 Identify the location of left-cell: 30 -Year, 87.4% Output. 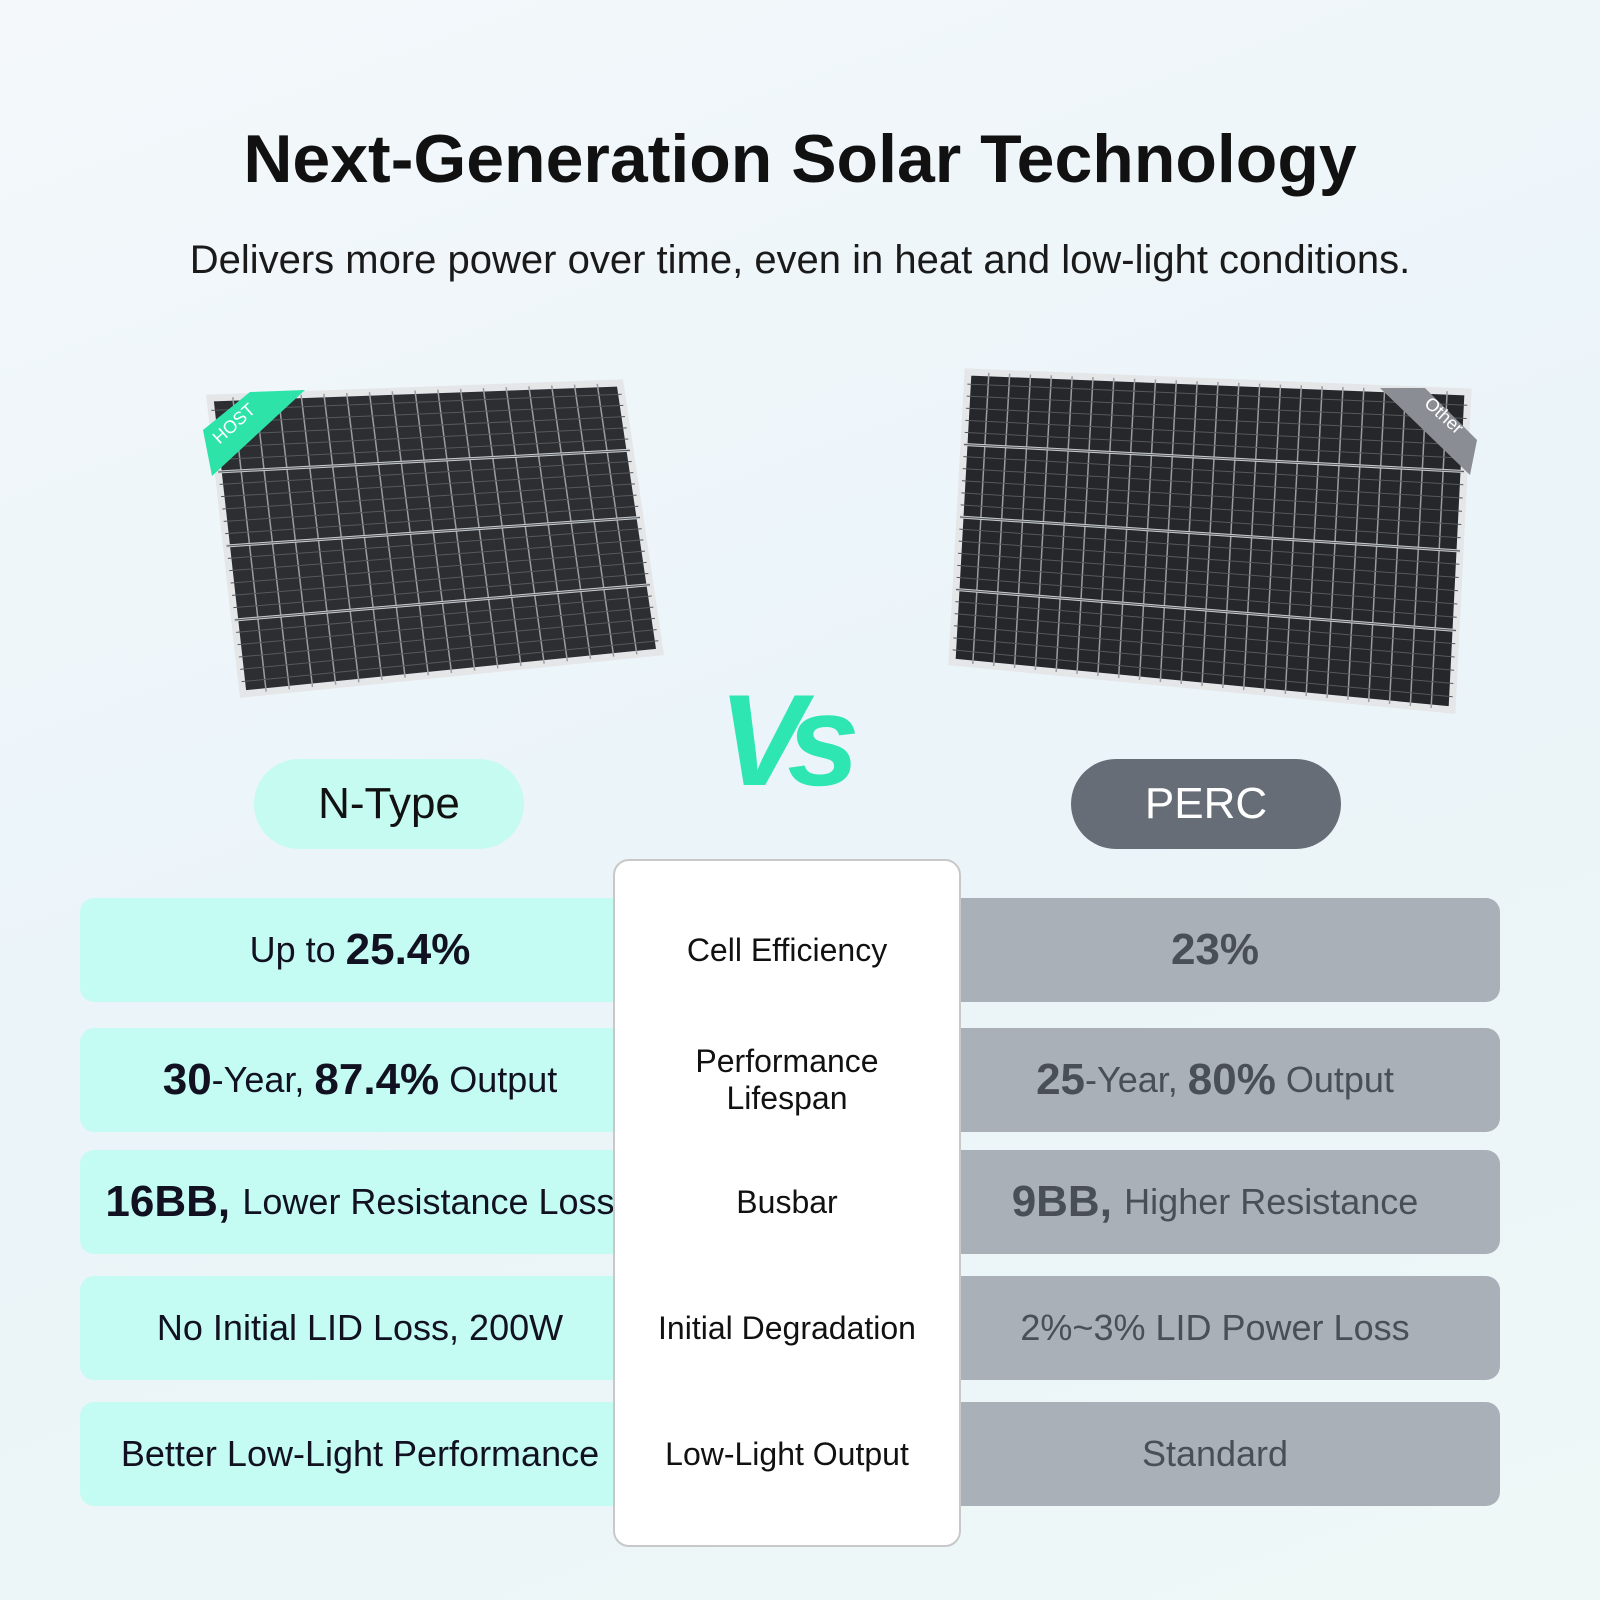
(360, 1080).